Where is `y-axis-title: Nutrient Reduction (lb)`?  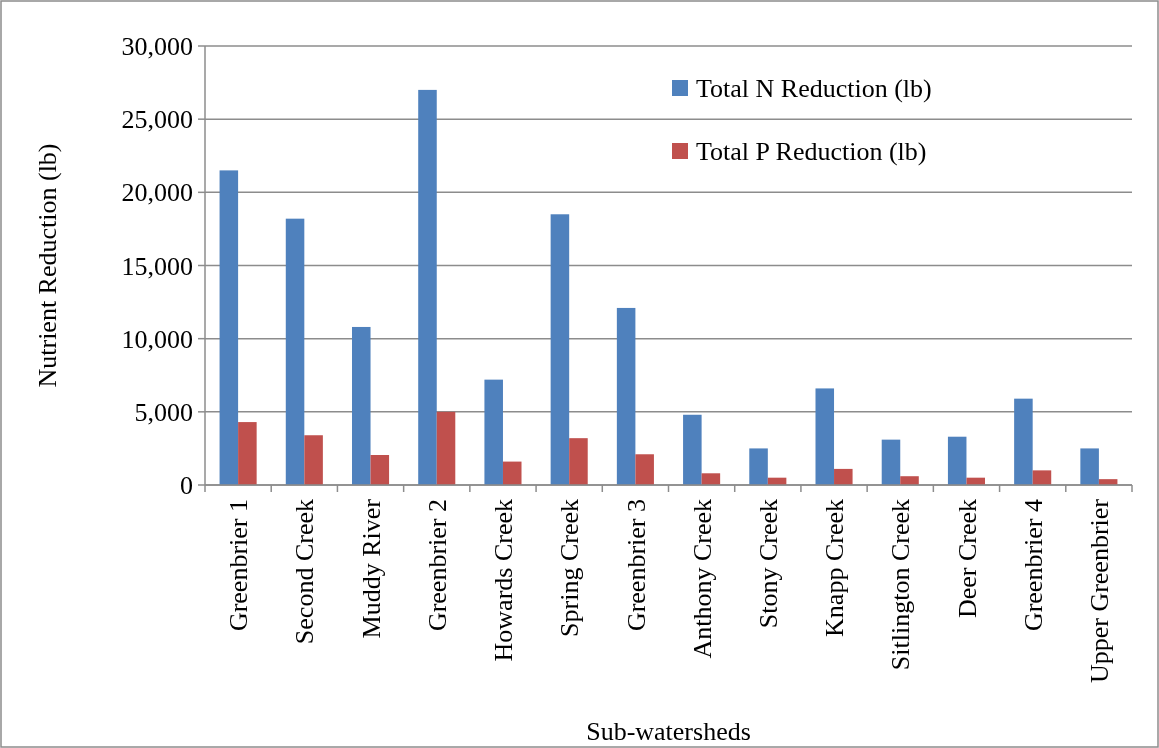
y-axis-title: Nutrient Reduction (lb) is located at coordinates (47, 265).